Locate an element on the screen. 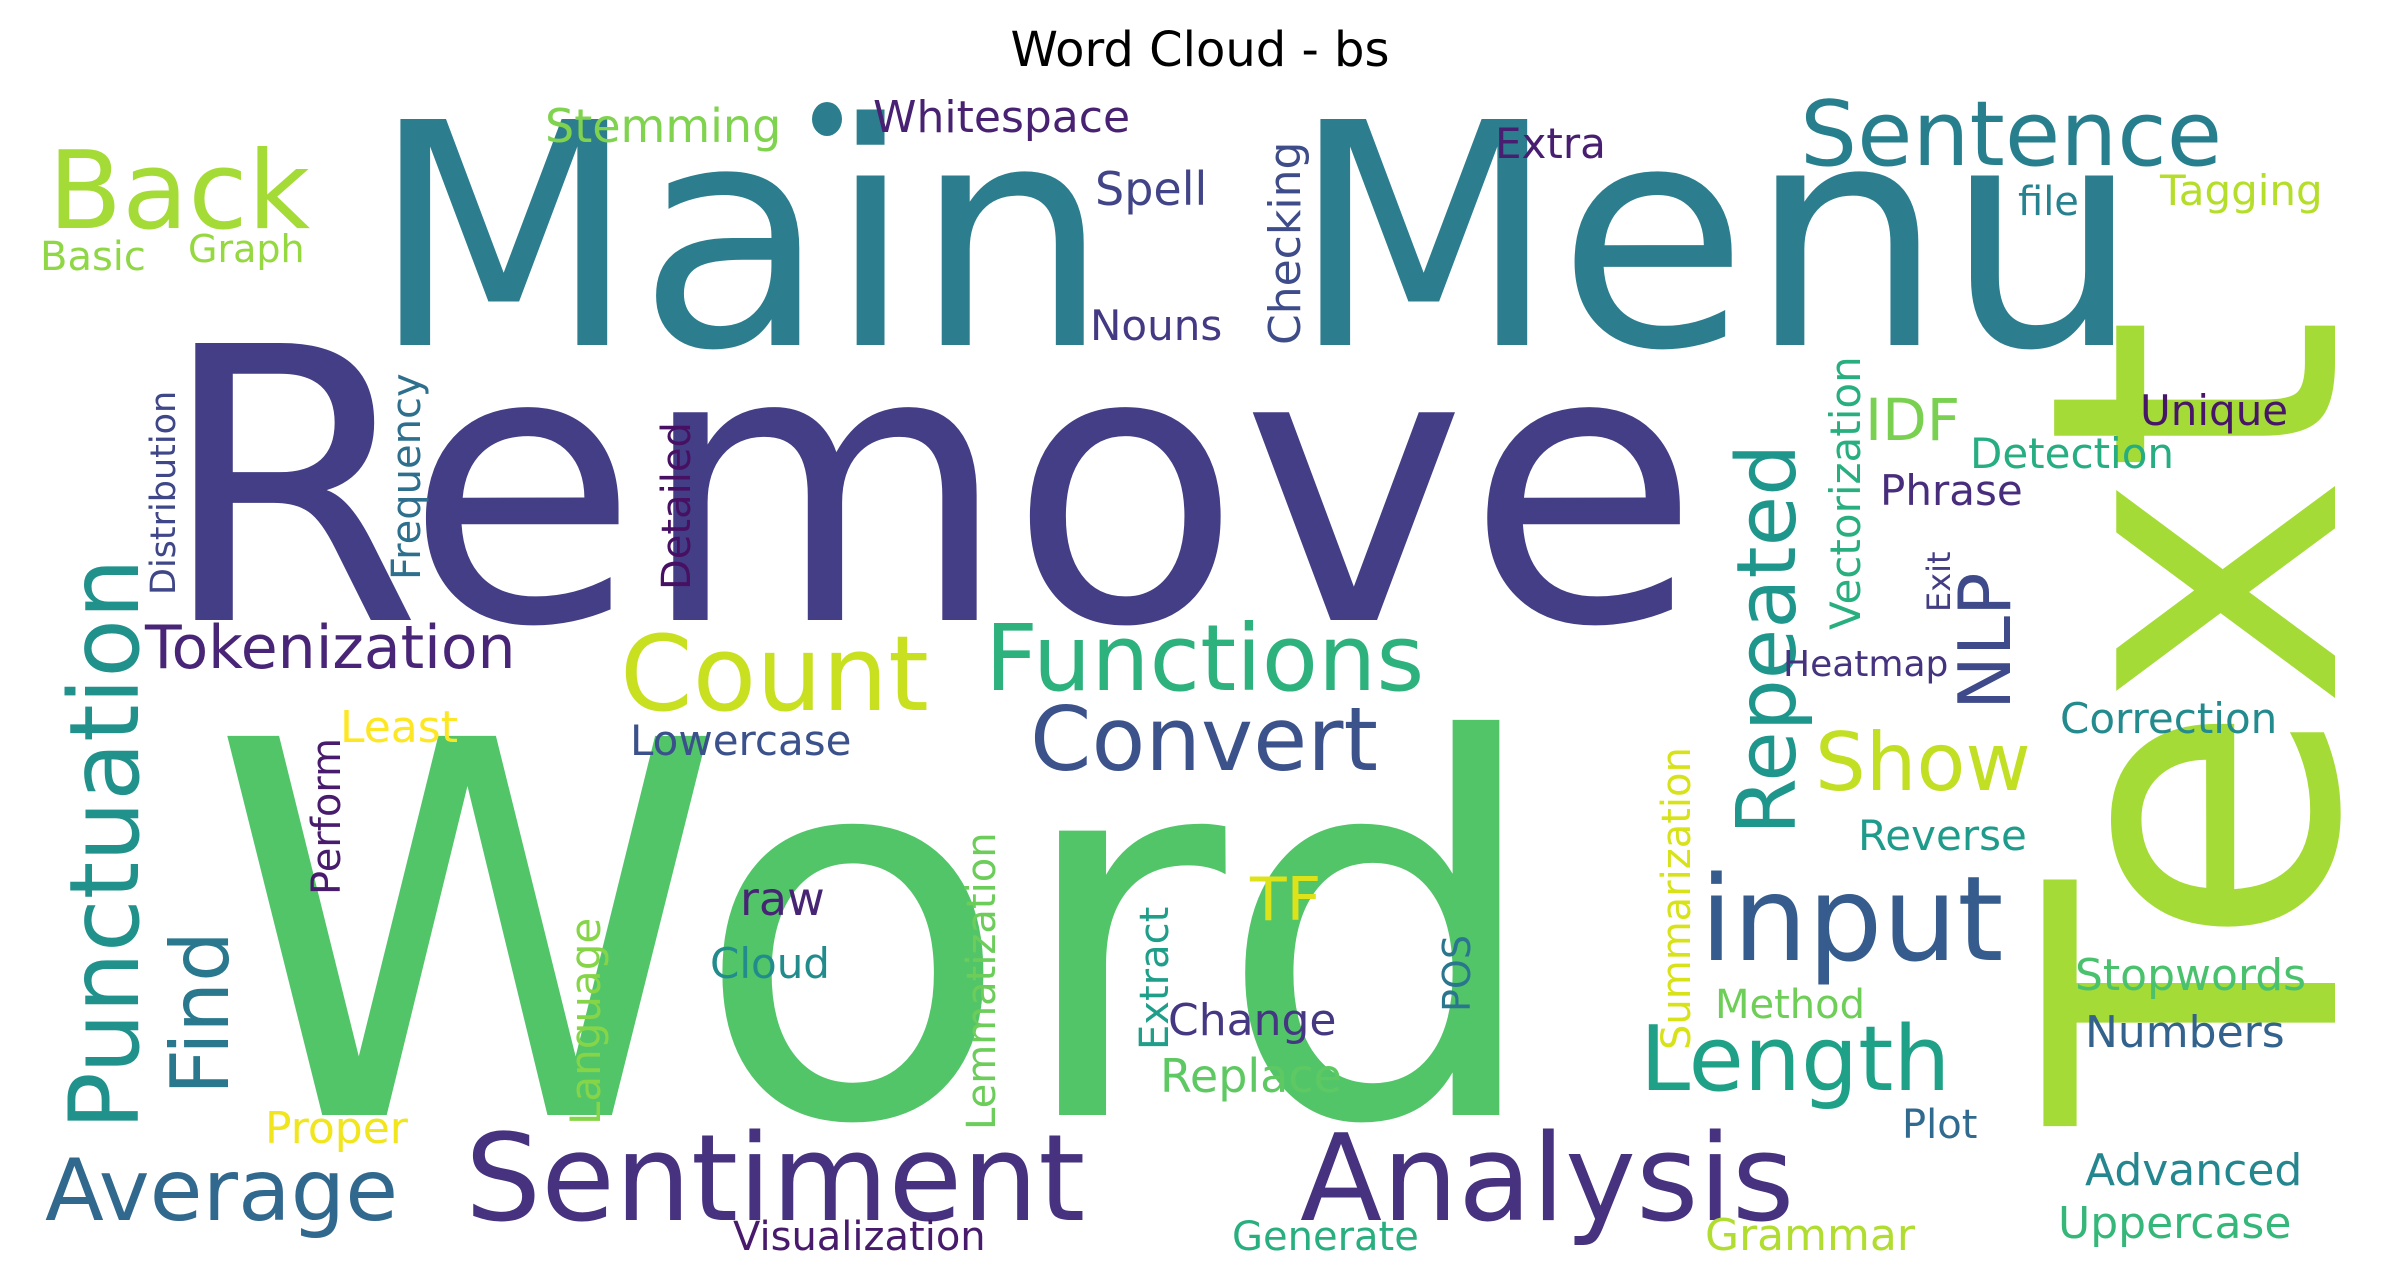 The image size is (2385, 1285). word-tf: TF is located at coordinates (1285, 900).